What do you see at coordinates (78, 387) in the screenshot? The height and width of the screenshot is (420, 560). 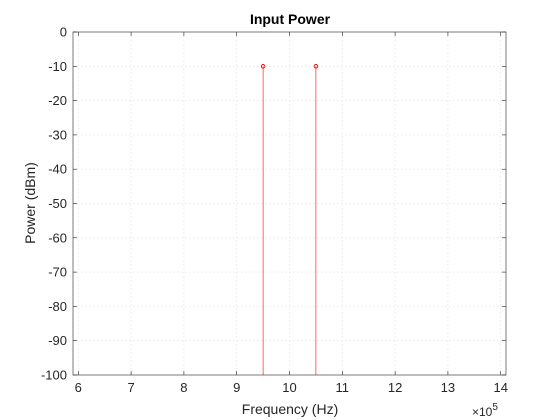 I see `x-tick-label: 6` at bounding box center [78, 387].